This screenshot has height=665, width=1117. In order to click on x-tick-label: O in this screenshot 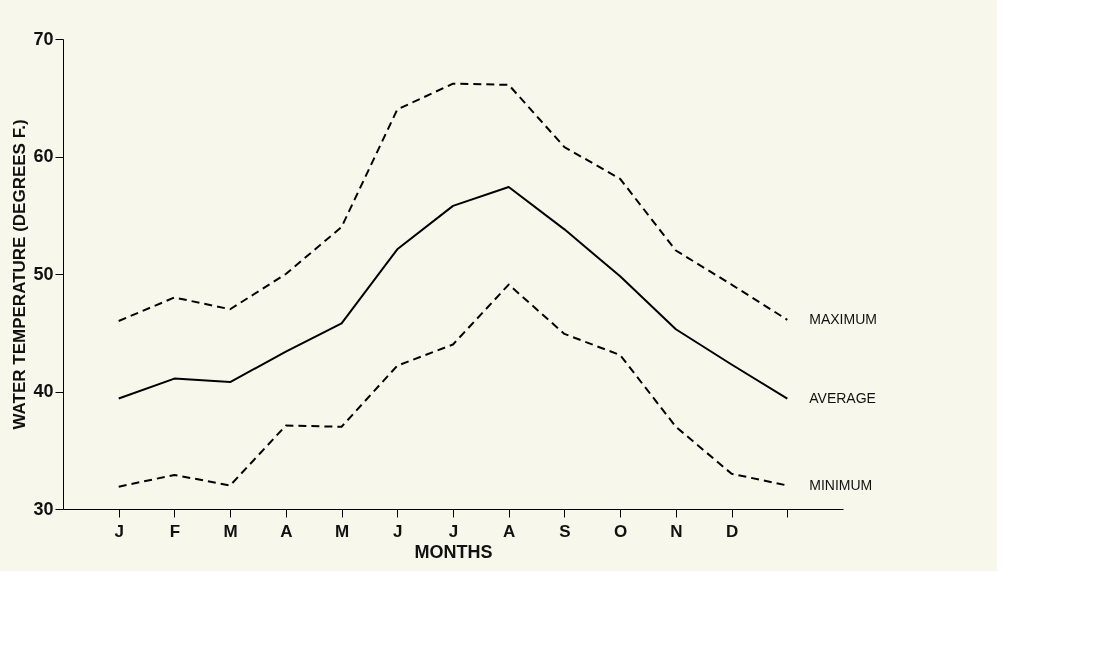, I will do `click(621, 531)`.